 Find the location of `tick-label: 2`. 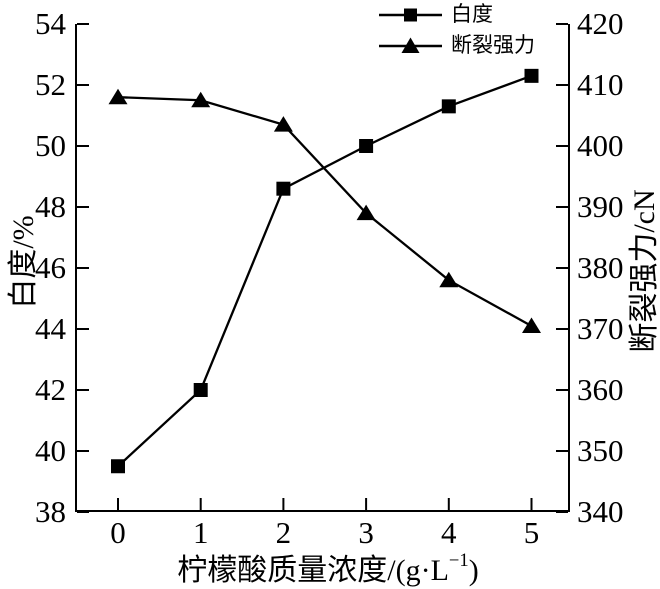

tick-label: 2 is located at coordinates (283, 532).